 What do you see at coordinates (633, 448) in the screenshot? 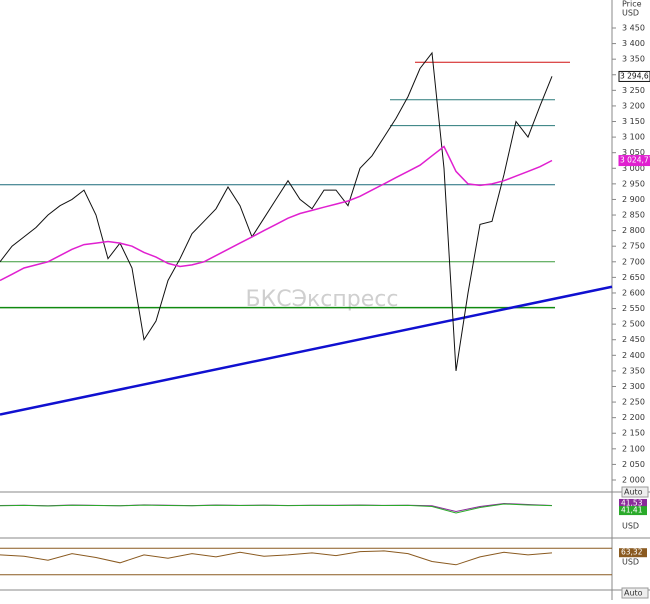
I see `y-tick-label: 2 100` at bounding box center [633, 448].